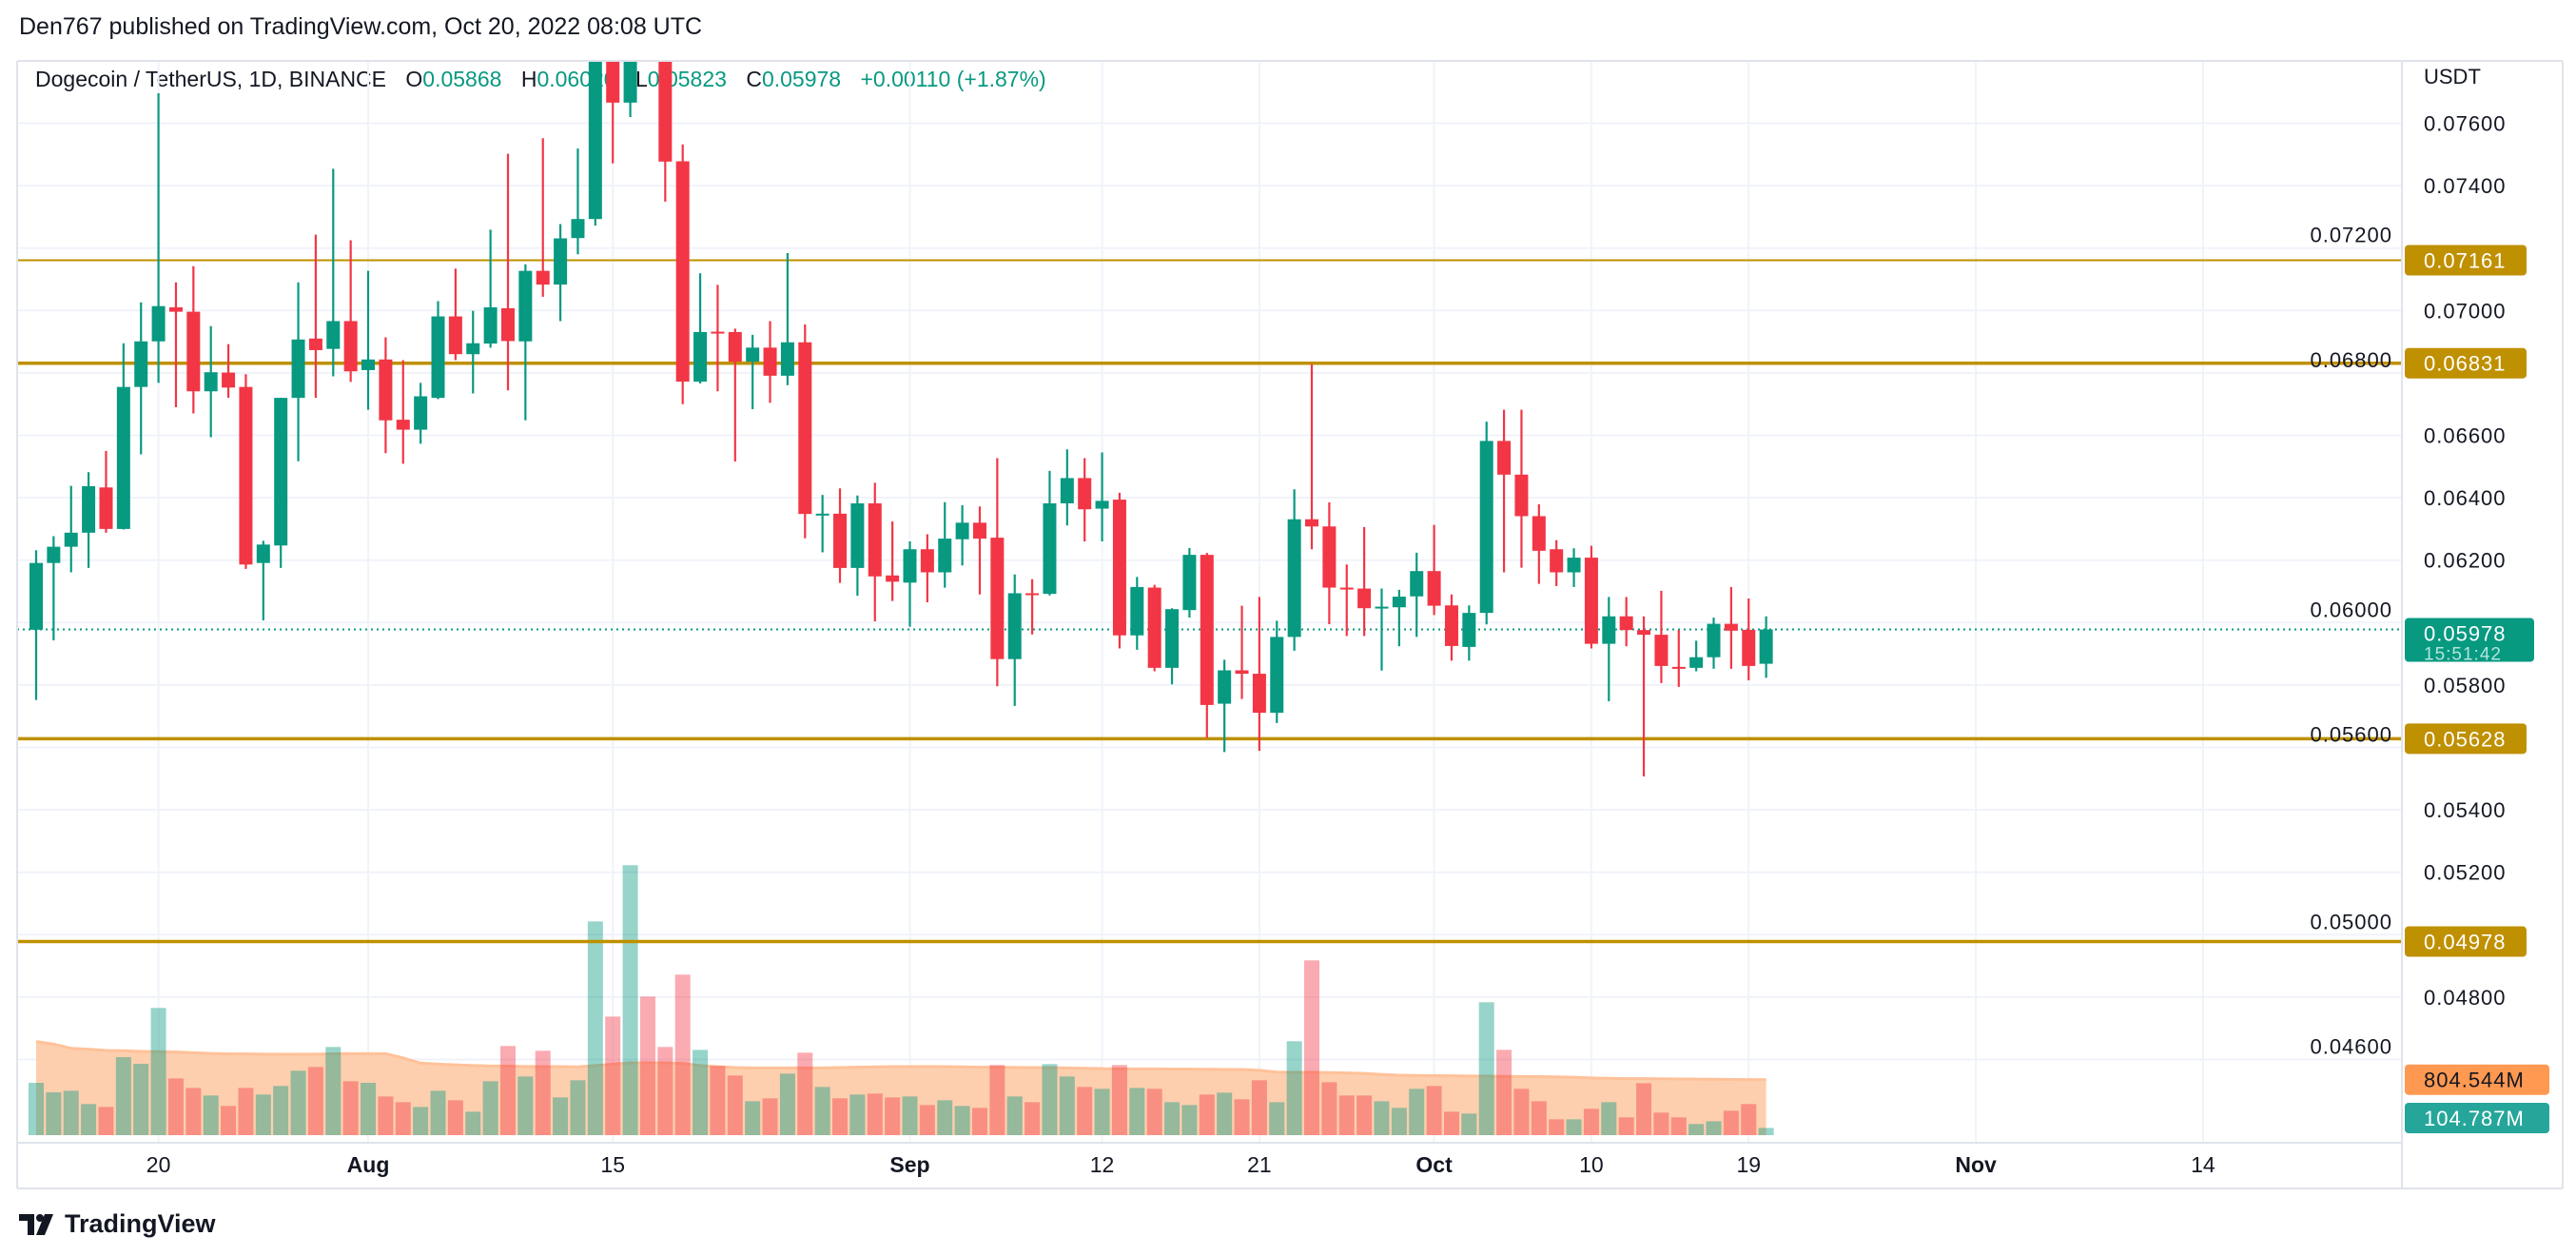  I want to click on tradingview-logo: TradingView, so click(118, 1224).